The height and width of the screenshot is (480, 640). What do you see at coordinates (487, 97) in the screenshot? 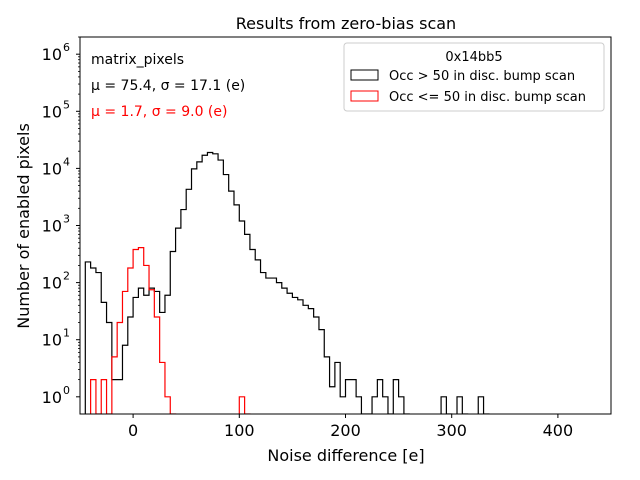
I see `legend-entry-red: Occ <= 50 in disc. bump scan` at bounding box center [487, 97].